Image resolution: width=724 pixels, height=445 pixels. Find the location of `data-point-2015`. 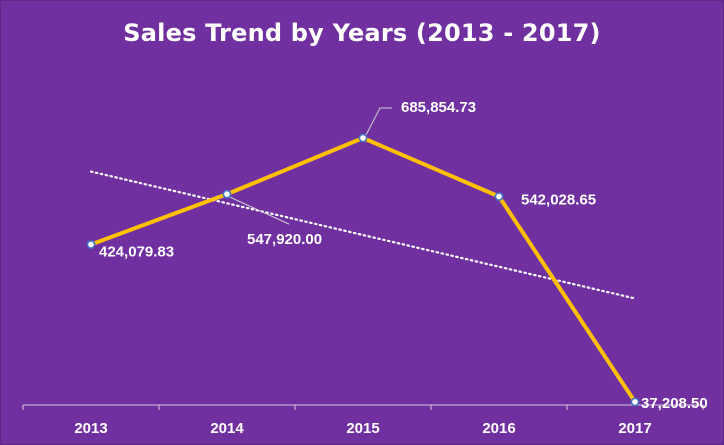

data-point-2015 is located at coordinates (363, 138).